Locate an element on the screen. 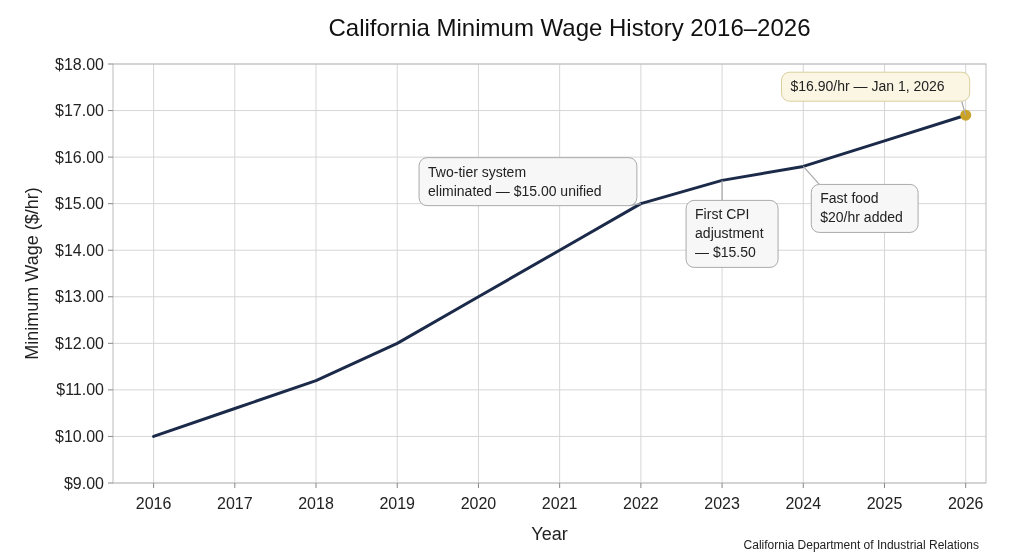 The image size is (1024, 559). y-axis-title: Minimum Wage ($/hr) is located at coordinates (32, 273).